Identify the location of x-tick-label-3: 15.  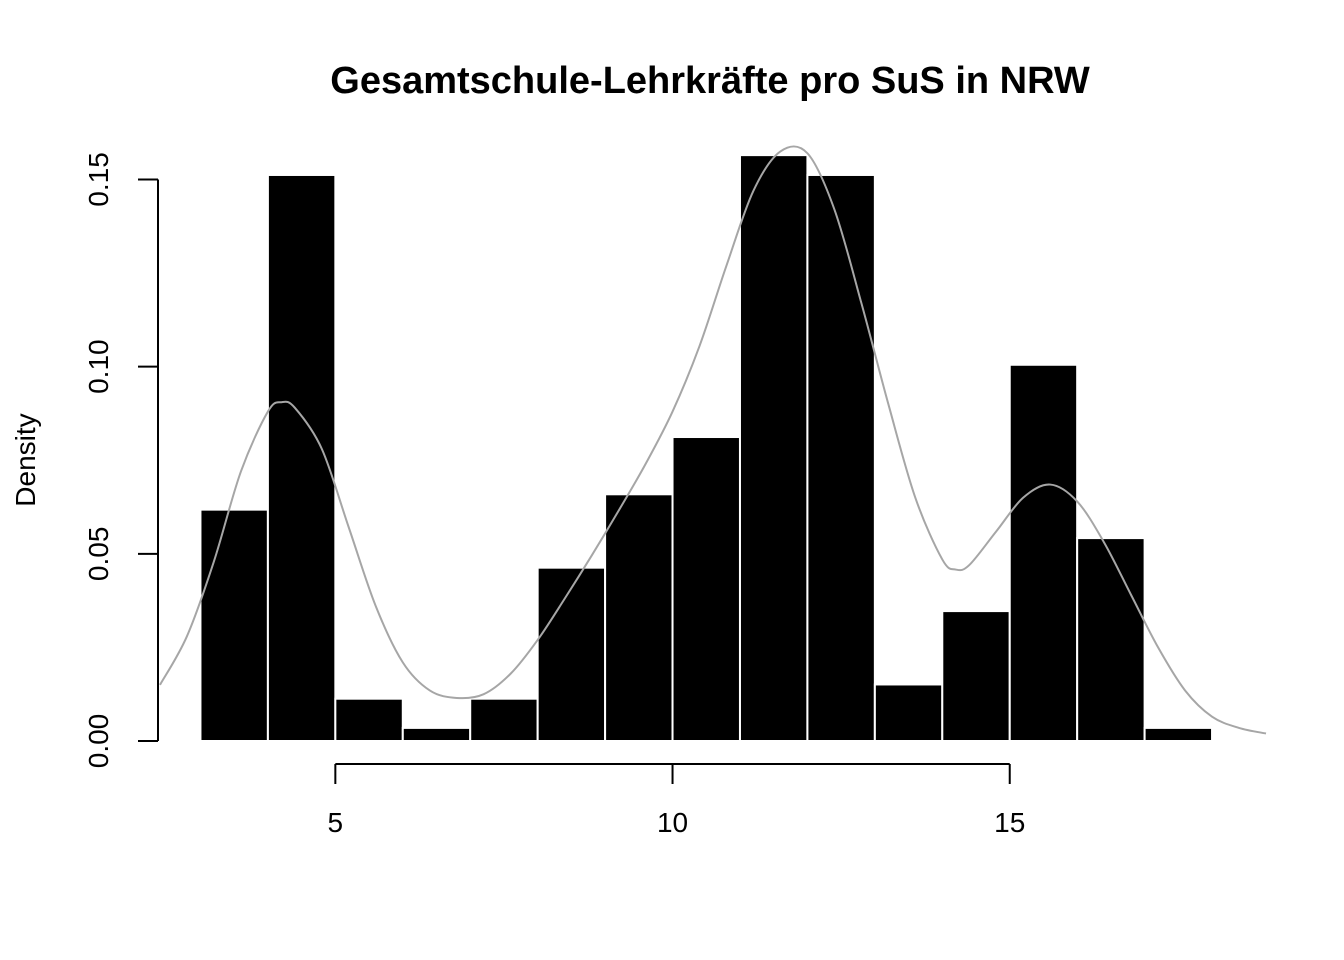
(1009, 822).